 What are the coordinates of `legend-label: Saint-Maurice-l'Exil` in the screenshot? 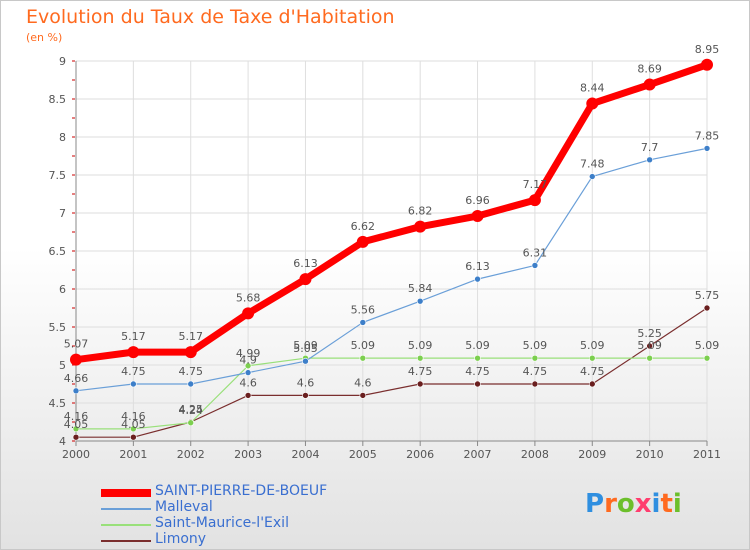 It's located at (222, 523).